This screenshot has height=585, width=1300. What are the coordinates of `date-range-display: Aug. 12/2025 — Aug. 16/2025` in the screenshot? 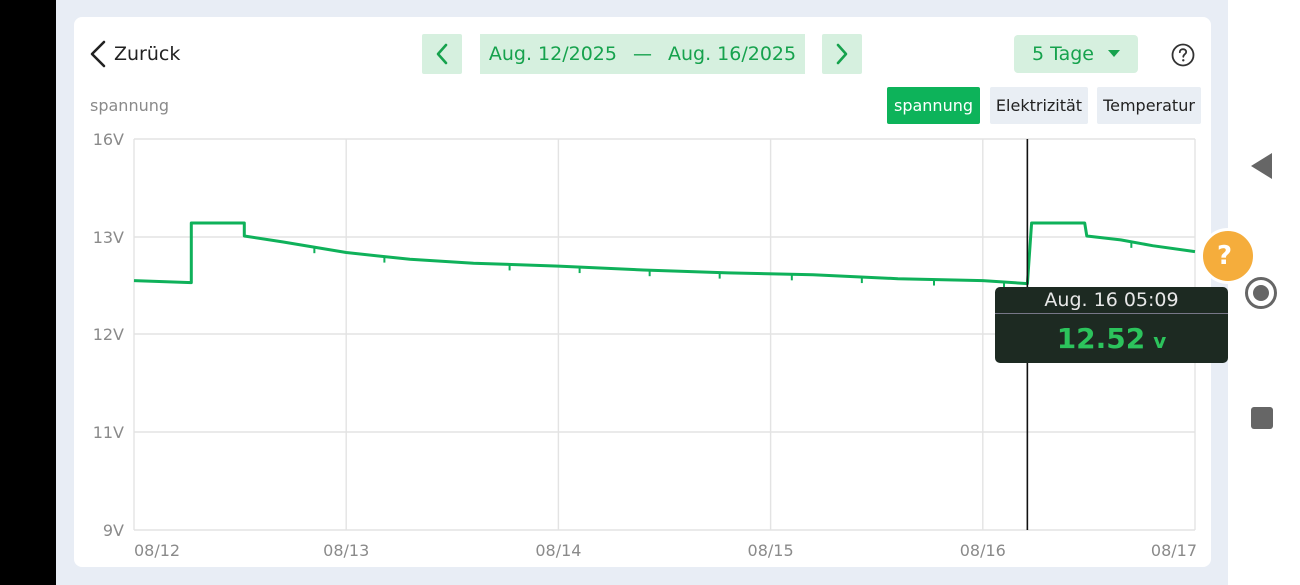 It's located at (642, 54).